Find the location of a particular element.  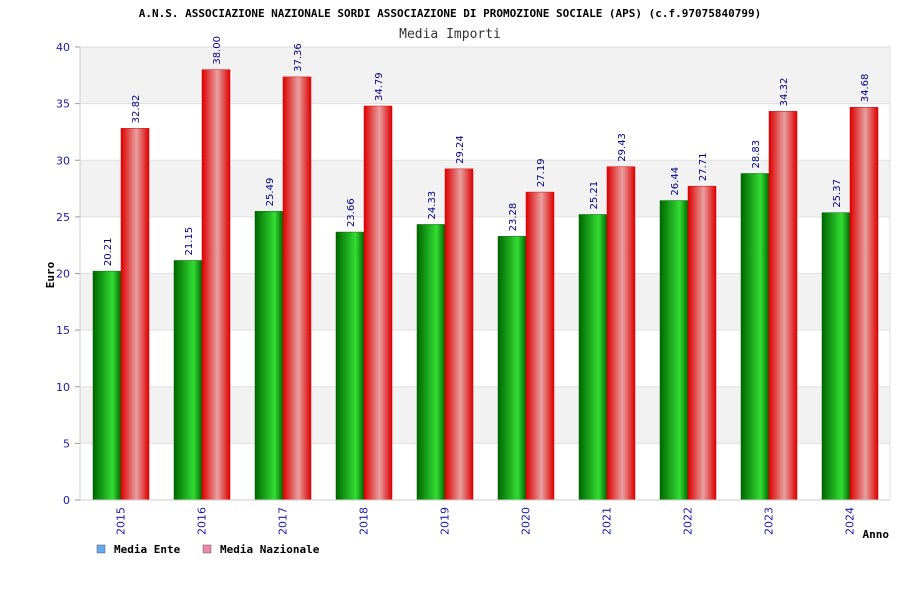

bar-label-nazionale-2022: 27.71 is located at coordinates (703, 167).